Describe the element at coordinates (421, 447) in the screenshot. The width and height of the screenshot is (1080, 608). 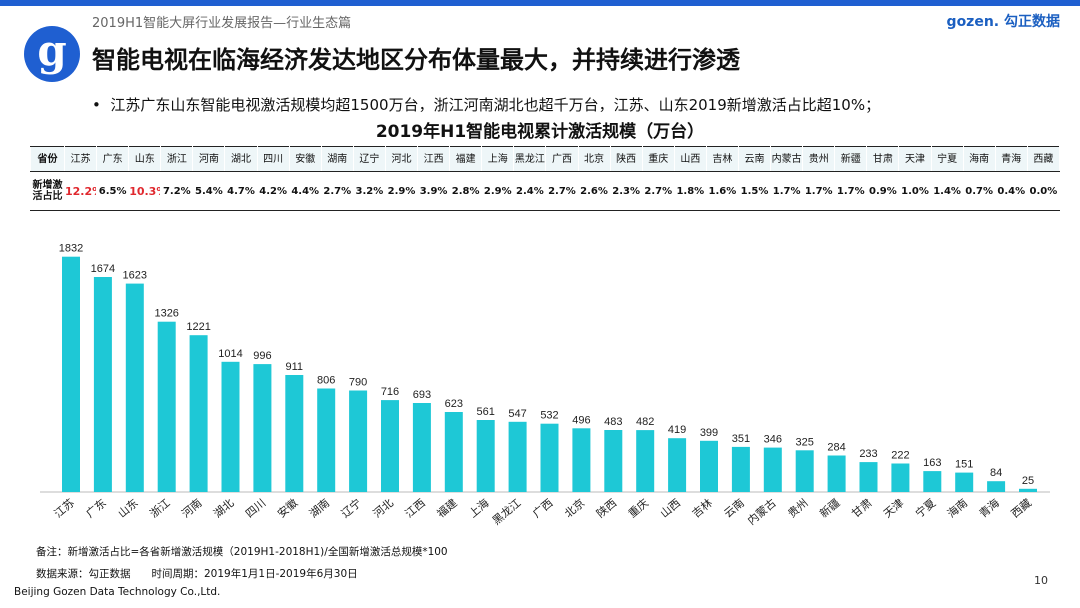
I see `bar-江西` at that location.